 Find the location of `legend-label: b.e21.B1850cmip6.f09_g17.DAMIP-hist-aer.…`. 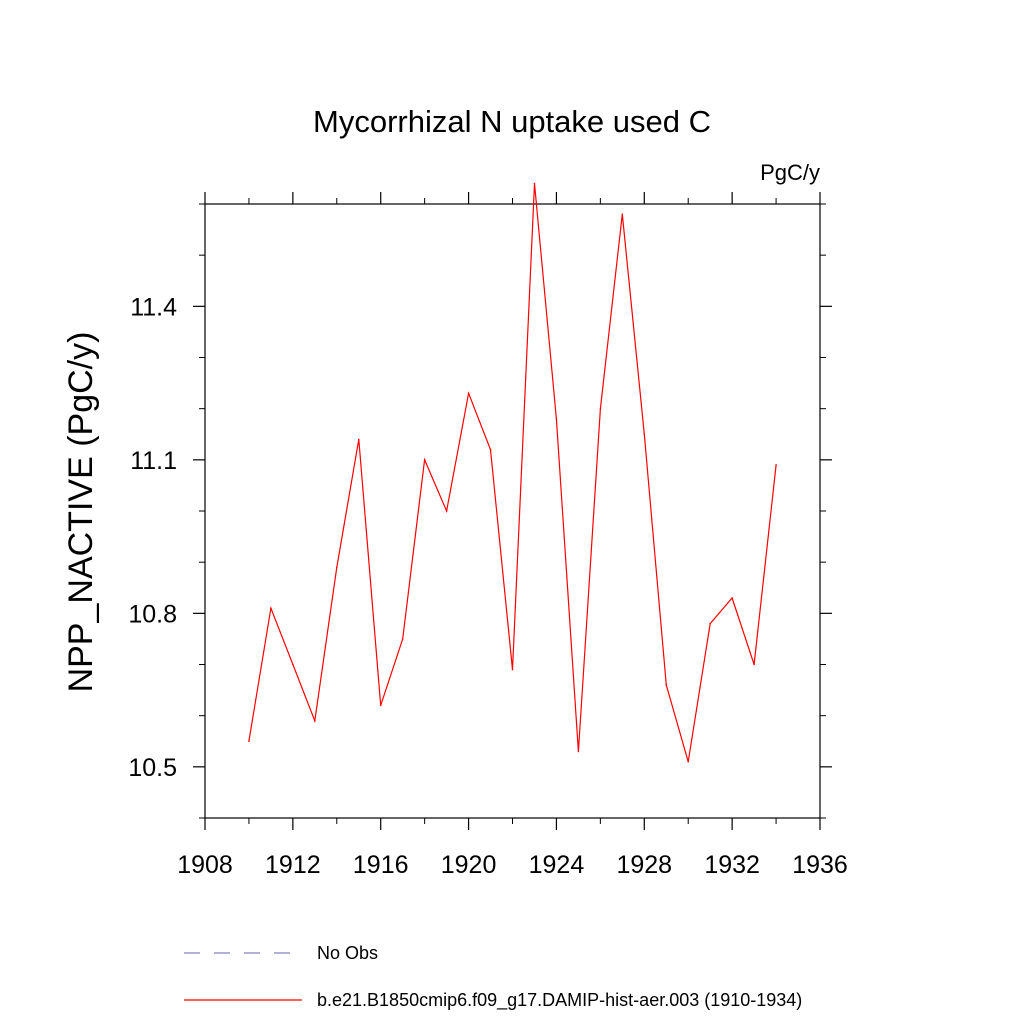

legend-label: b.e21.B1850cmip6.f09_g17.DAMIP-hist-aer.… is located at coordinates (559, 1000).